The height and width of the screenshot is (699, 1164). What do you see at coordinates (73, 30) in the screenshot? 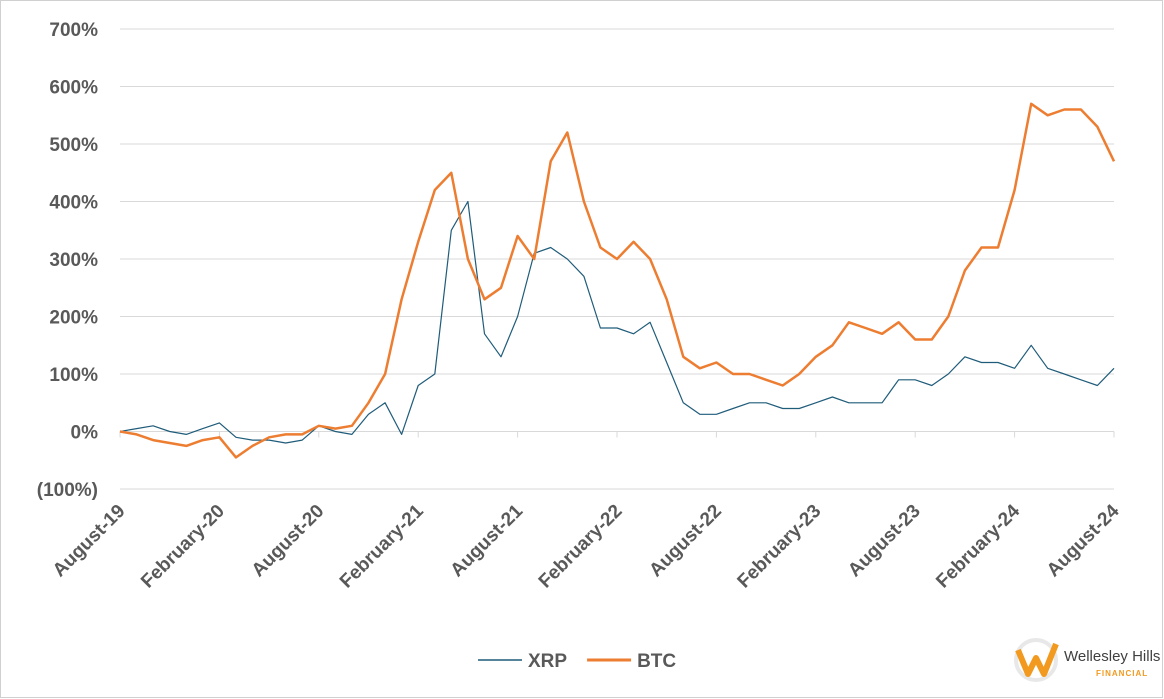
I see `y-tick-label: 700%` at bounding box center [73, 30].